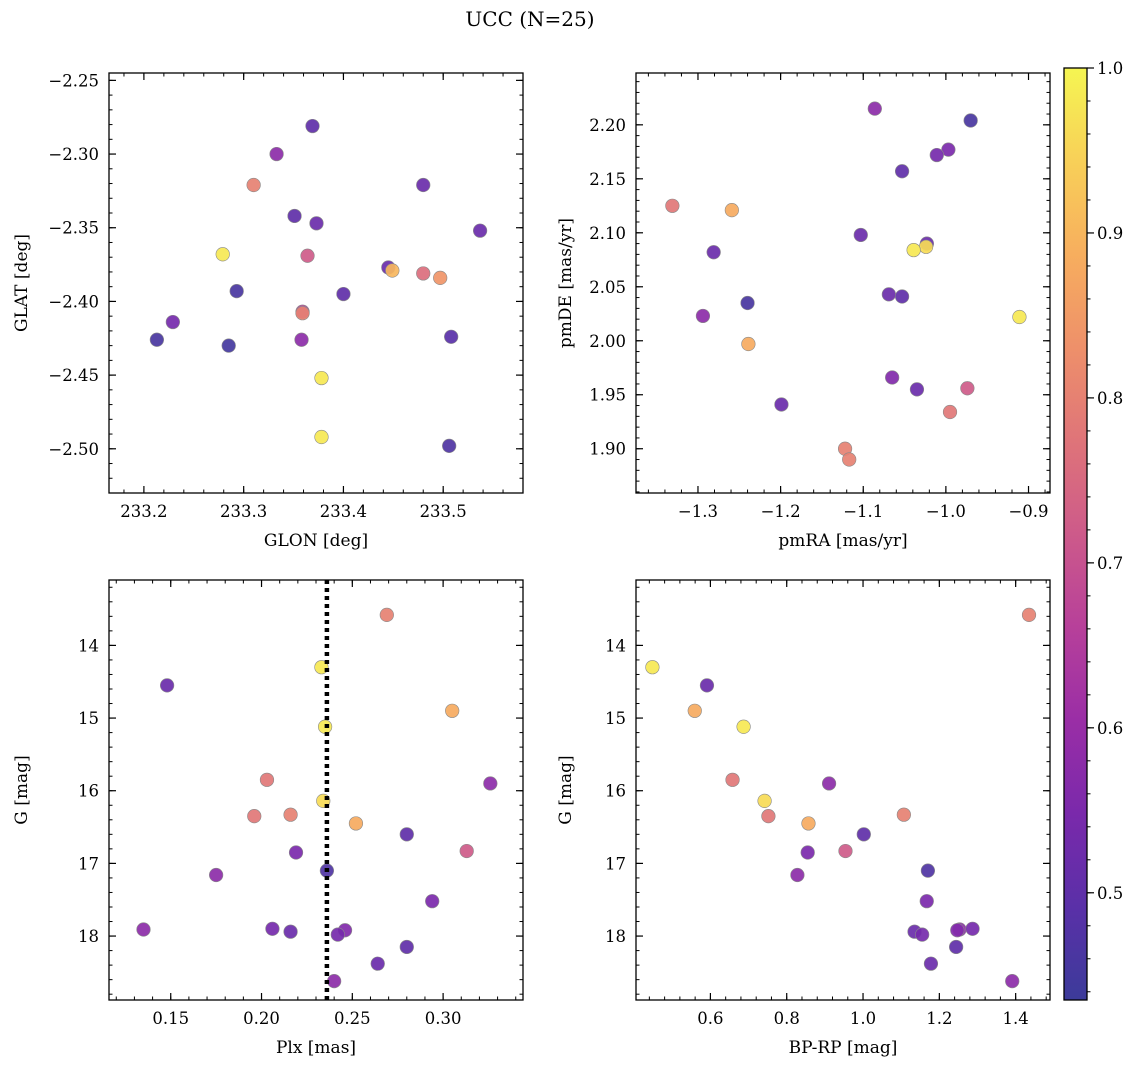 This screenshot has height=1068, width=1136. What do you see at coordinates (316, 541) in the screenshot?
I see `x-axis-label: GLON [deg]` at bounding box center [316, 541].